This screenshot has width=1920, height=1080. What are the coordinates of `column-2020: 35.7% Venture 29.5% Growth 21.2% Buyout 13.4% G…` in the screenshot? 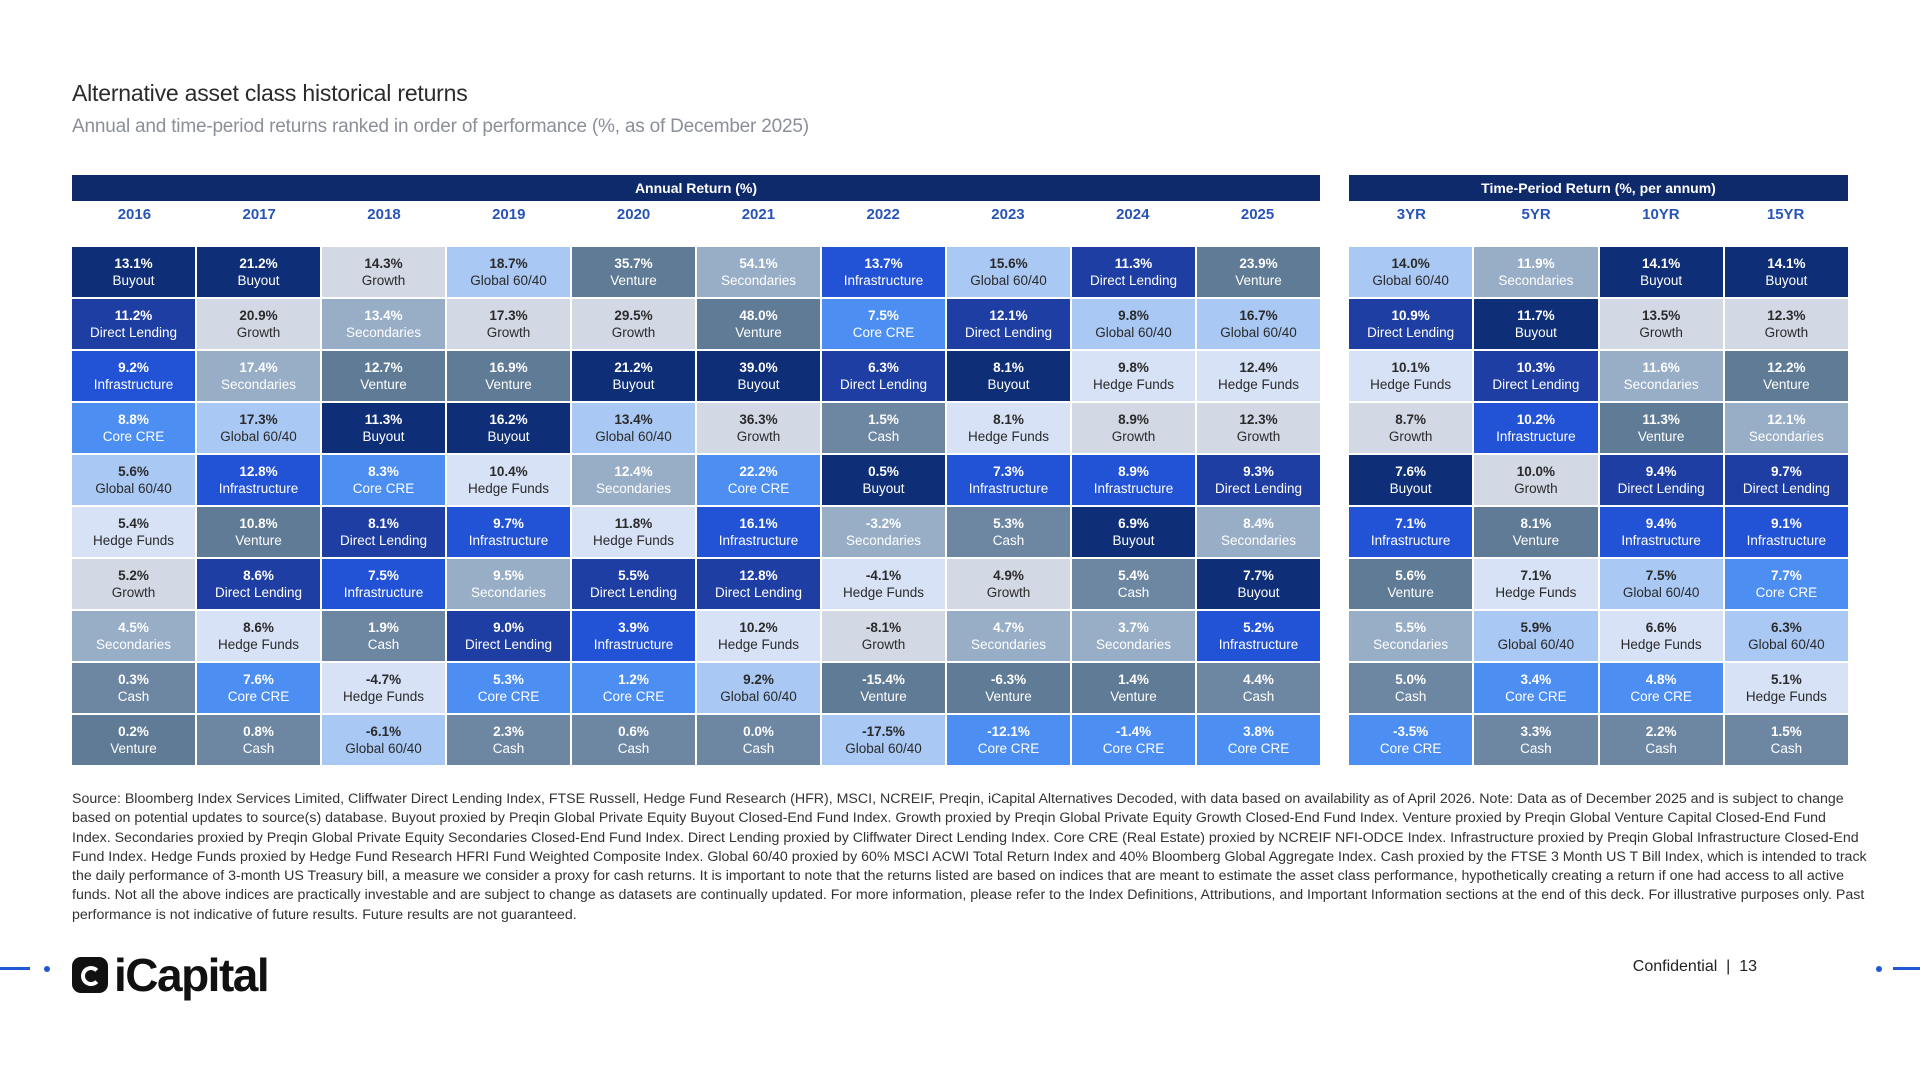 It's located at (633, 506).